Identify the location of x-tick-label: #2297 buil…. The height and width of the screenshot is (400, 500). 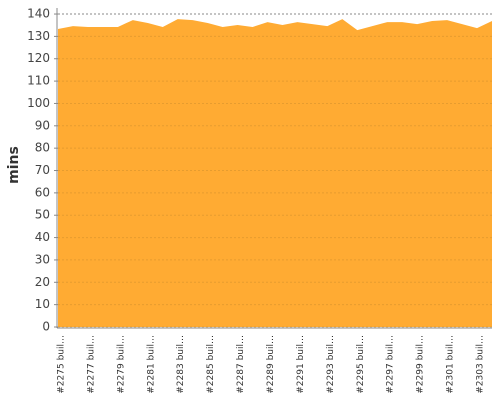
(391, 364).